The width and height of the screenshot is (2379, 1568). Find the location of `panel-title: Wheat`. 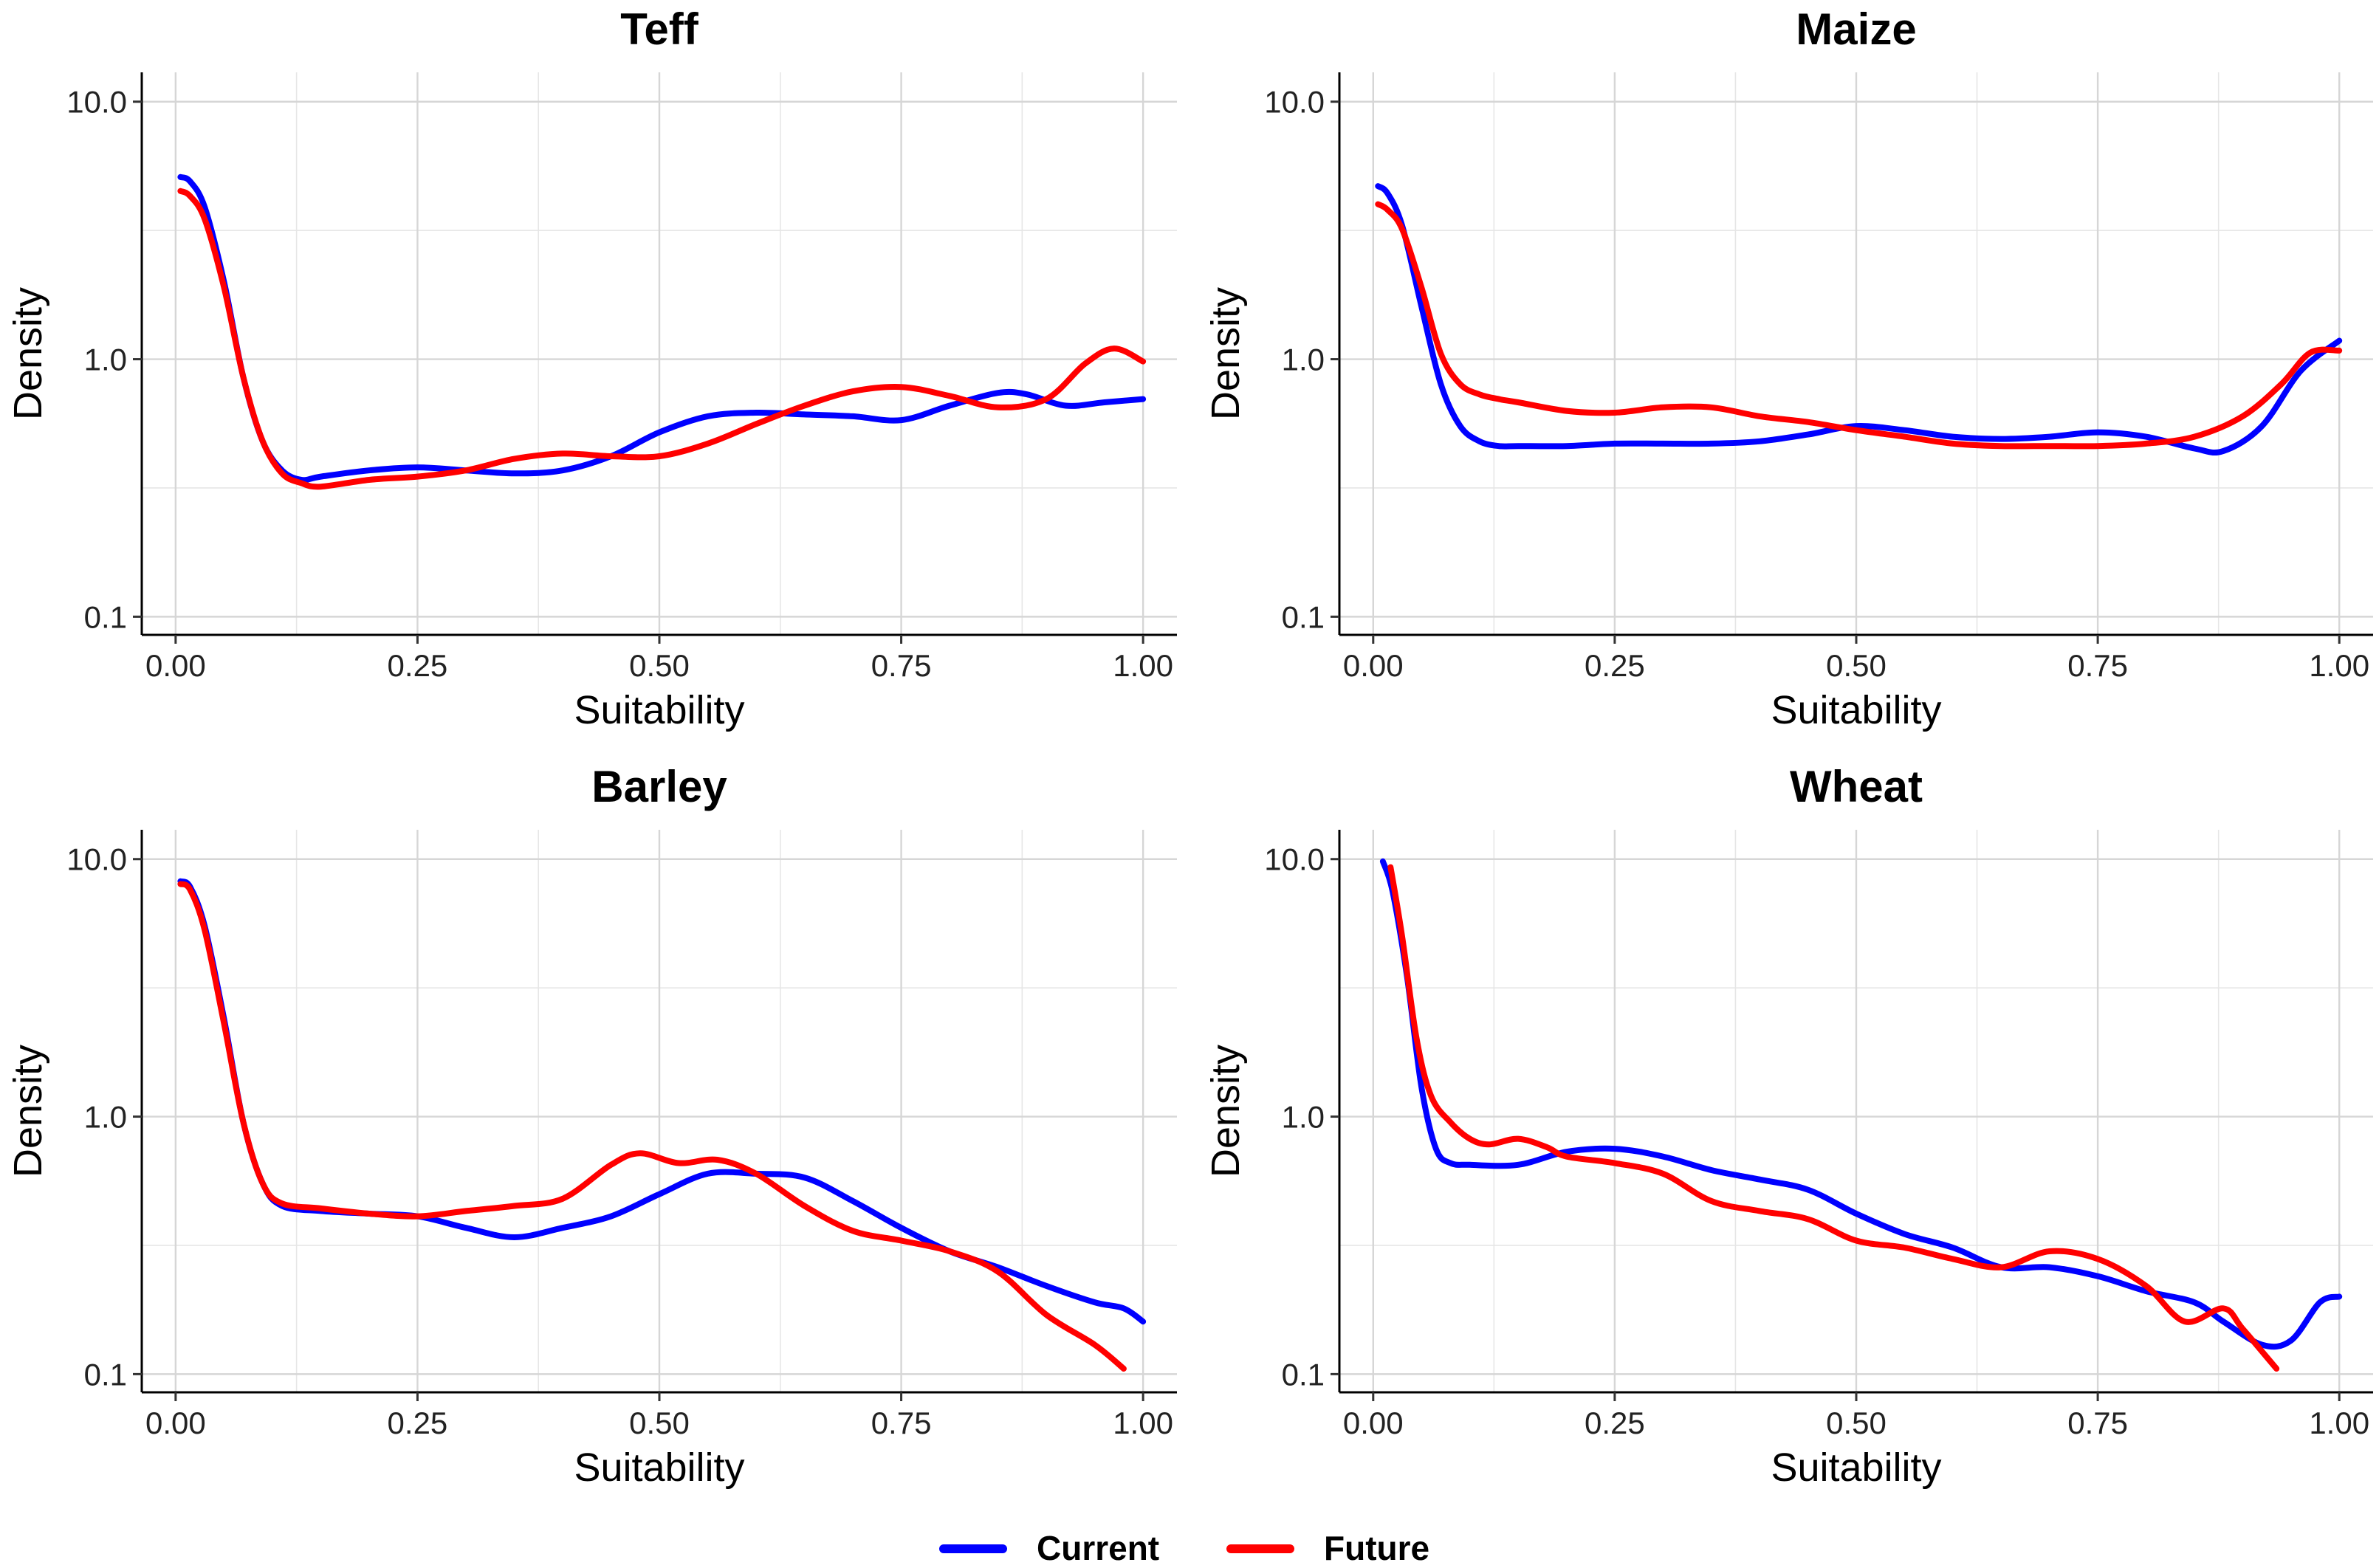

panel-title: Wheat is located at coordinates (1856, 786).